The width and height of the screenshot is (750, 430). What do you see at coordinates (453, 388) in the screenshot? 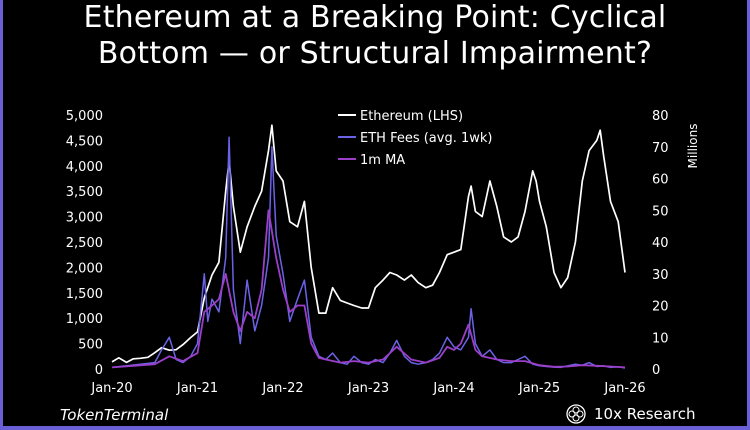
I see `x-tick-label: Jan-24` at bounding box center [453, 388].